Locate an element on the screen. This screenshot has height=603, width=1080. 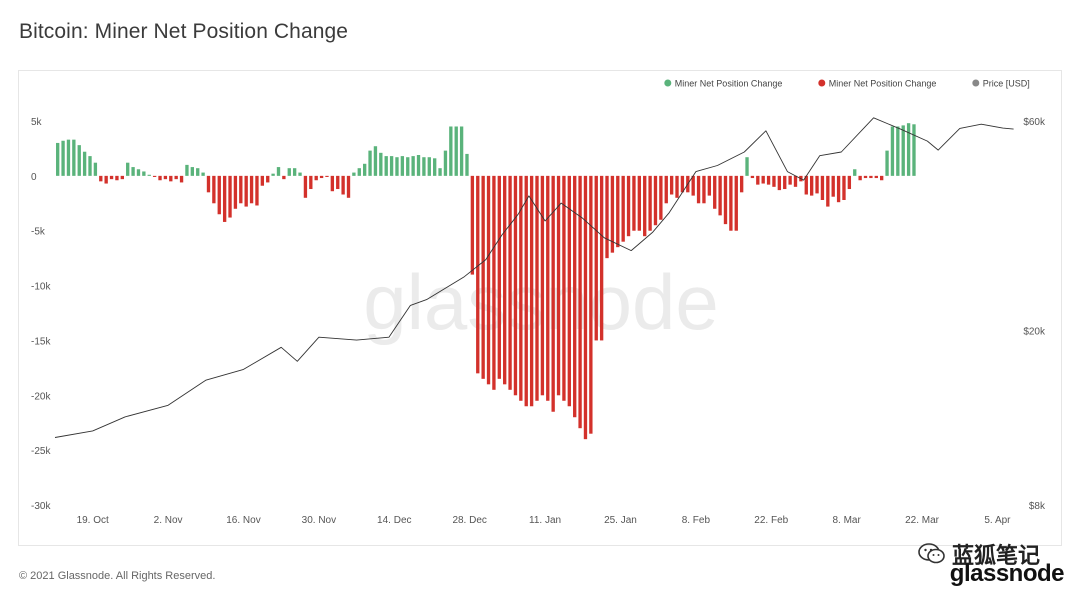
y-left-tick-label: -10k is located at coordinates (41, 287).